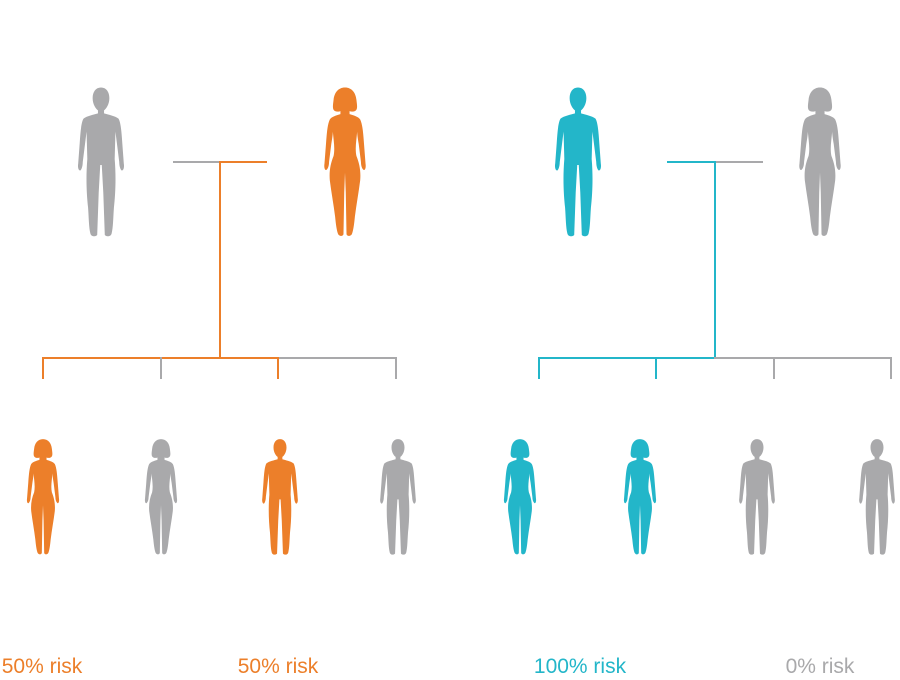 This screenshot has width=900, height=680. I want to click on risk-label-2: 50% risk, so click(278, 666).